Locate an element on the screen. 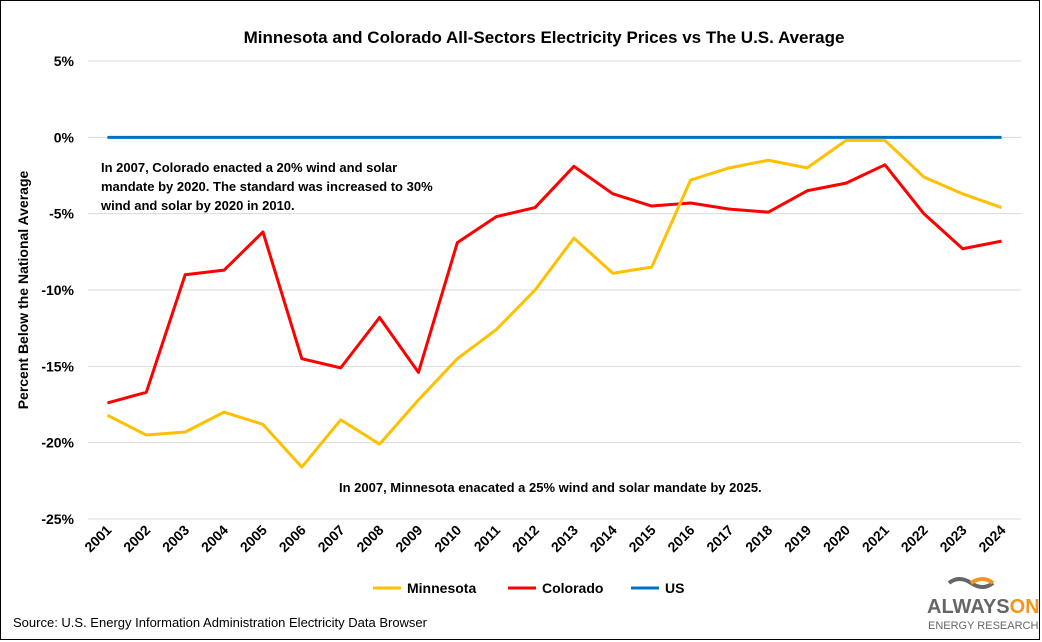  y-tick-label: -20% is located at coordinates (57, 443).